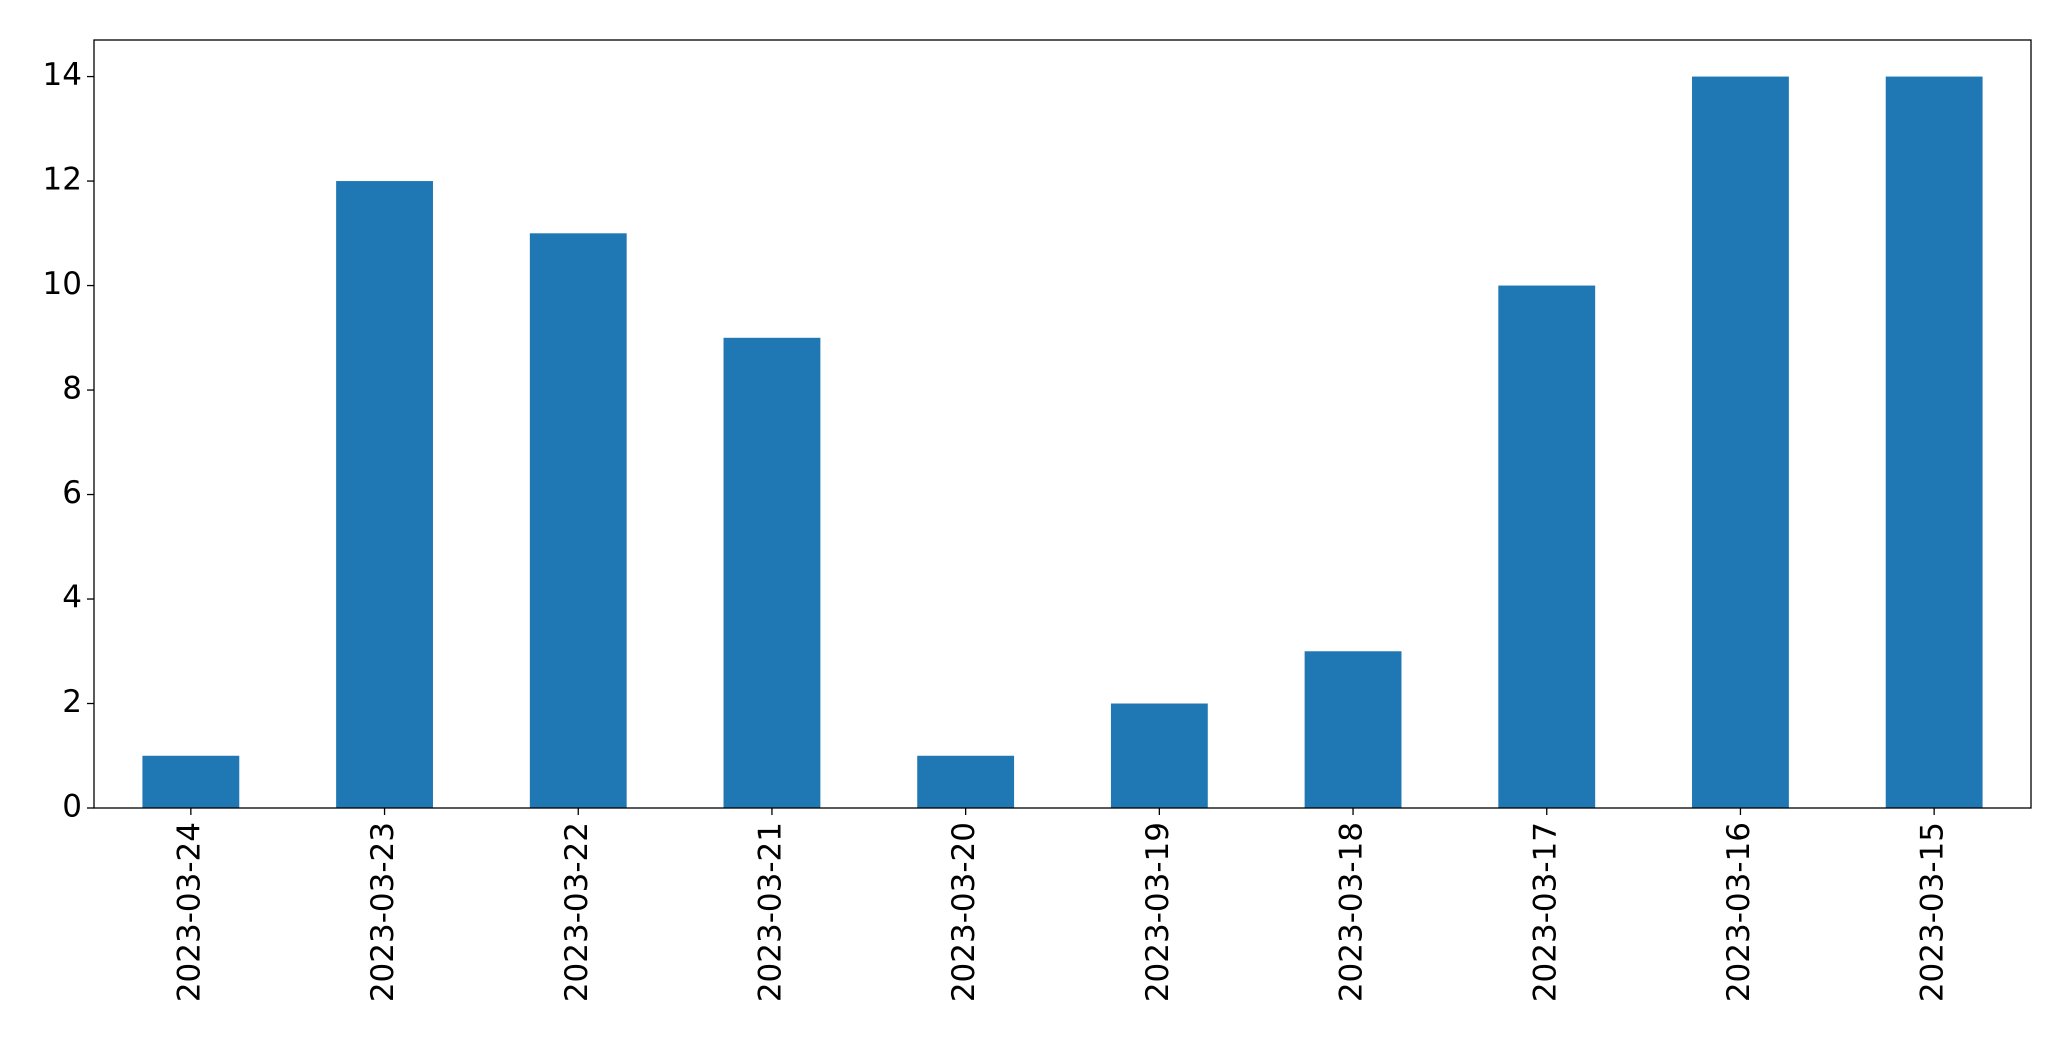 Image resolution: width=2071 pixels, height=1061 pixels. I want to click on x-tick-label: 2023-03-16, so click(1739, 912).